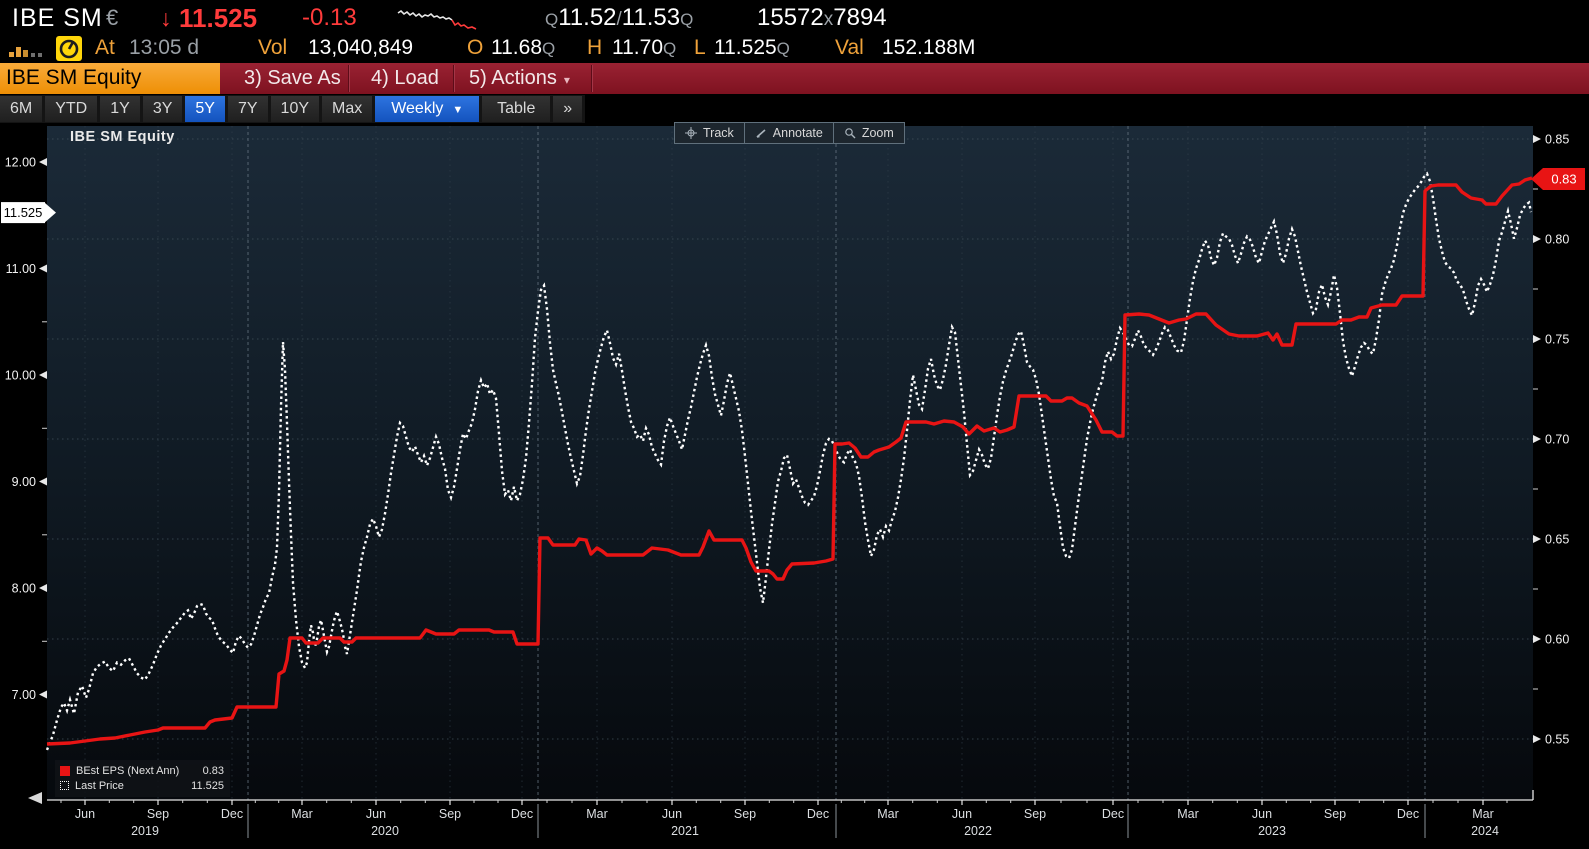  What do you see at coordinates (205, 109) in the screenshot?
I see `period-tab-5y-active: 5Y` at bounding box center [205, 109].